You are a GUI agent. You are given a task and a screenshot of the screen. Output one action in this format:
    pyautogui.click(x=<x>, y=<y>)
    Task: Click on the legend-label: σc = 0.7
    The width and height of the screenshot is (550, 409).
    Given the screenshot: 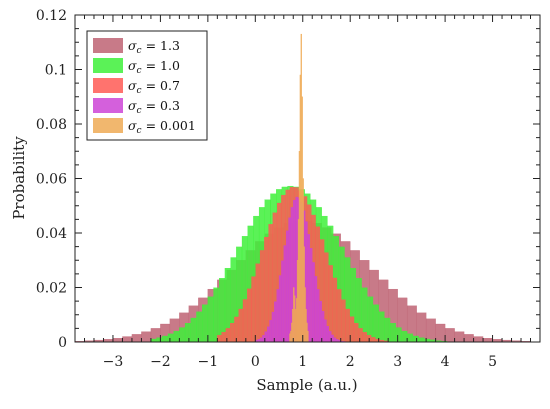 What is the action you would take?
    pyautogui.click(x=154, y=87)
    